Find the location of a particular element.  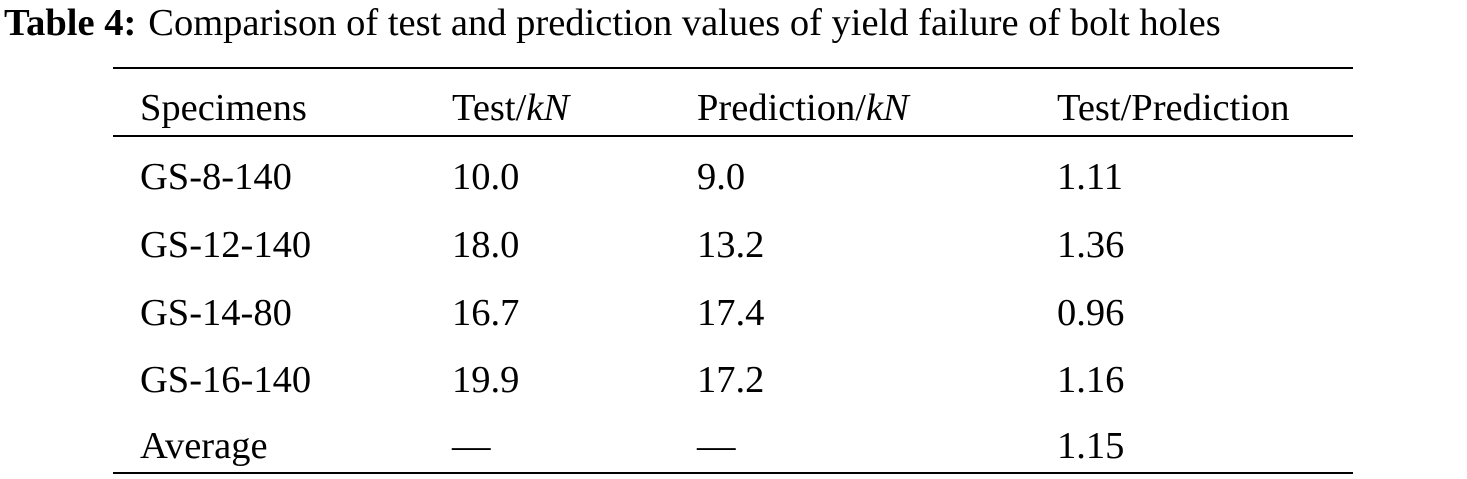

header-cell: Test/Prediction is located at coordinates (1173, 108).